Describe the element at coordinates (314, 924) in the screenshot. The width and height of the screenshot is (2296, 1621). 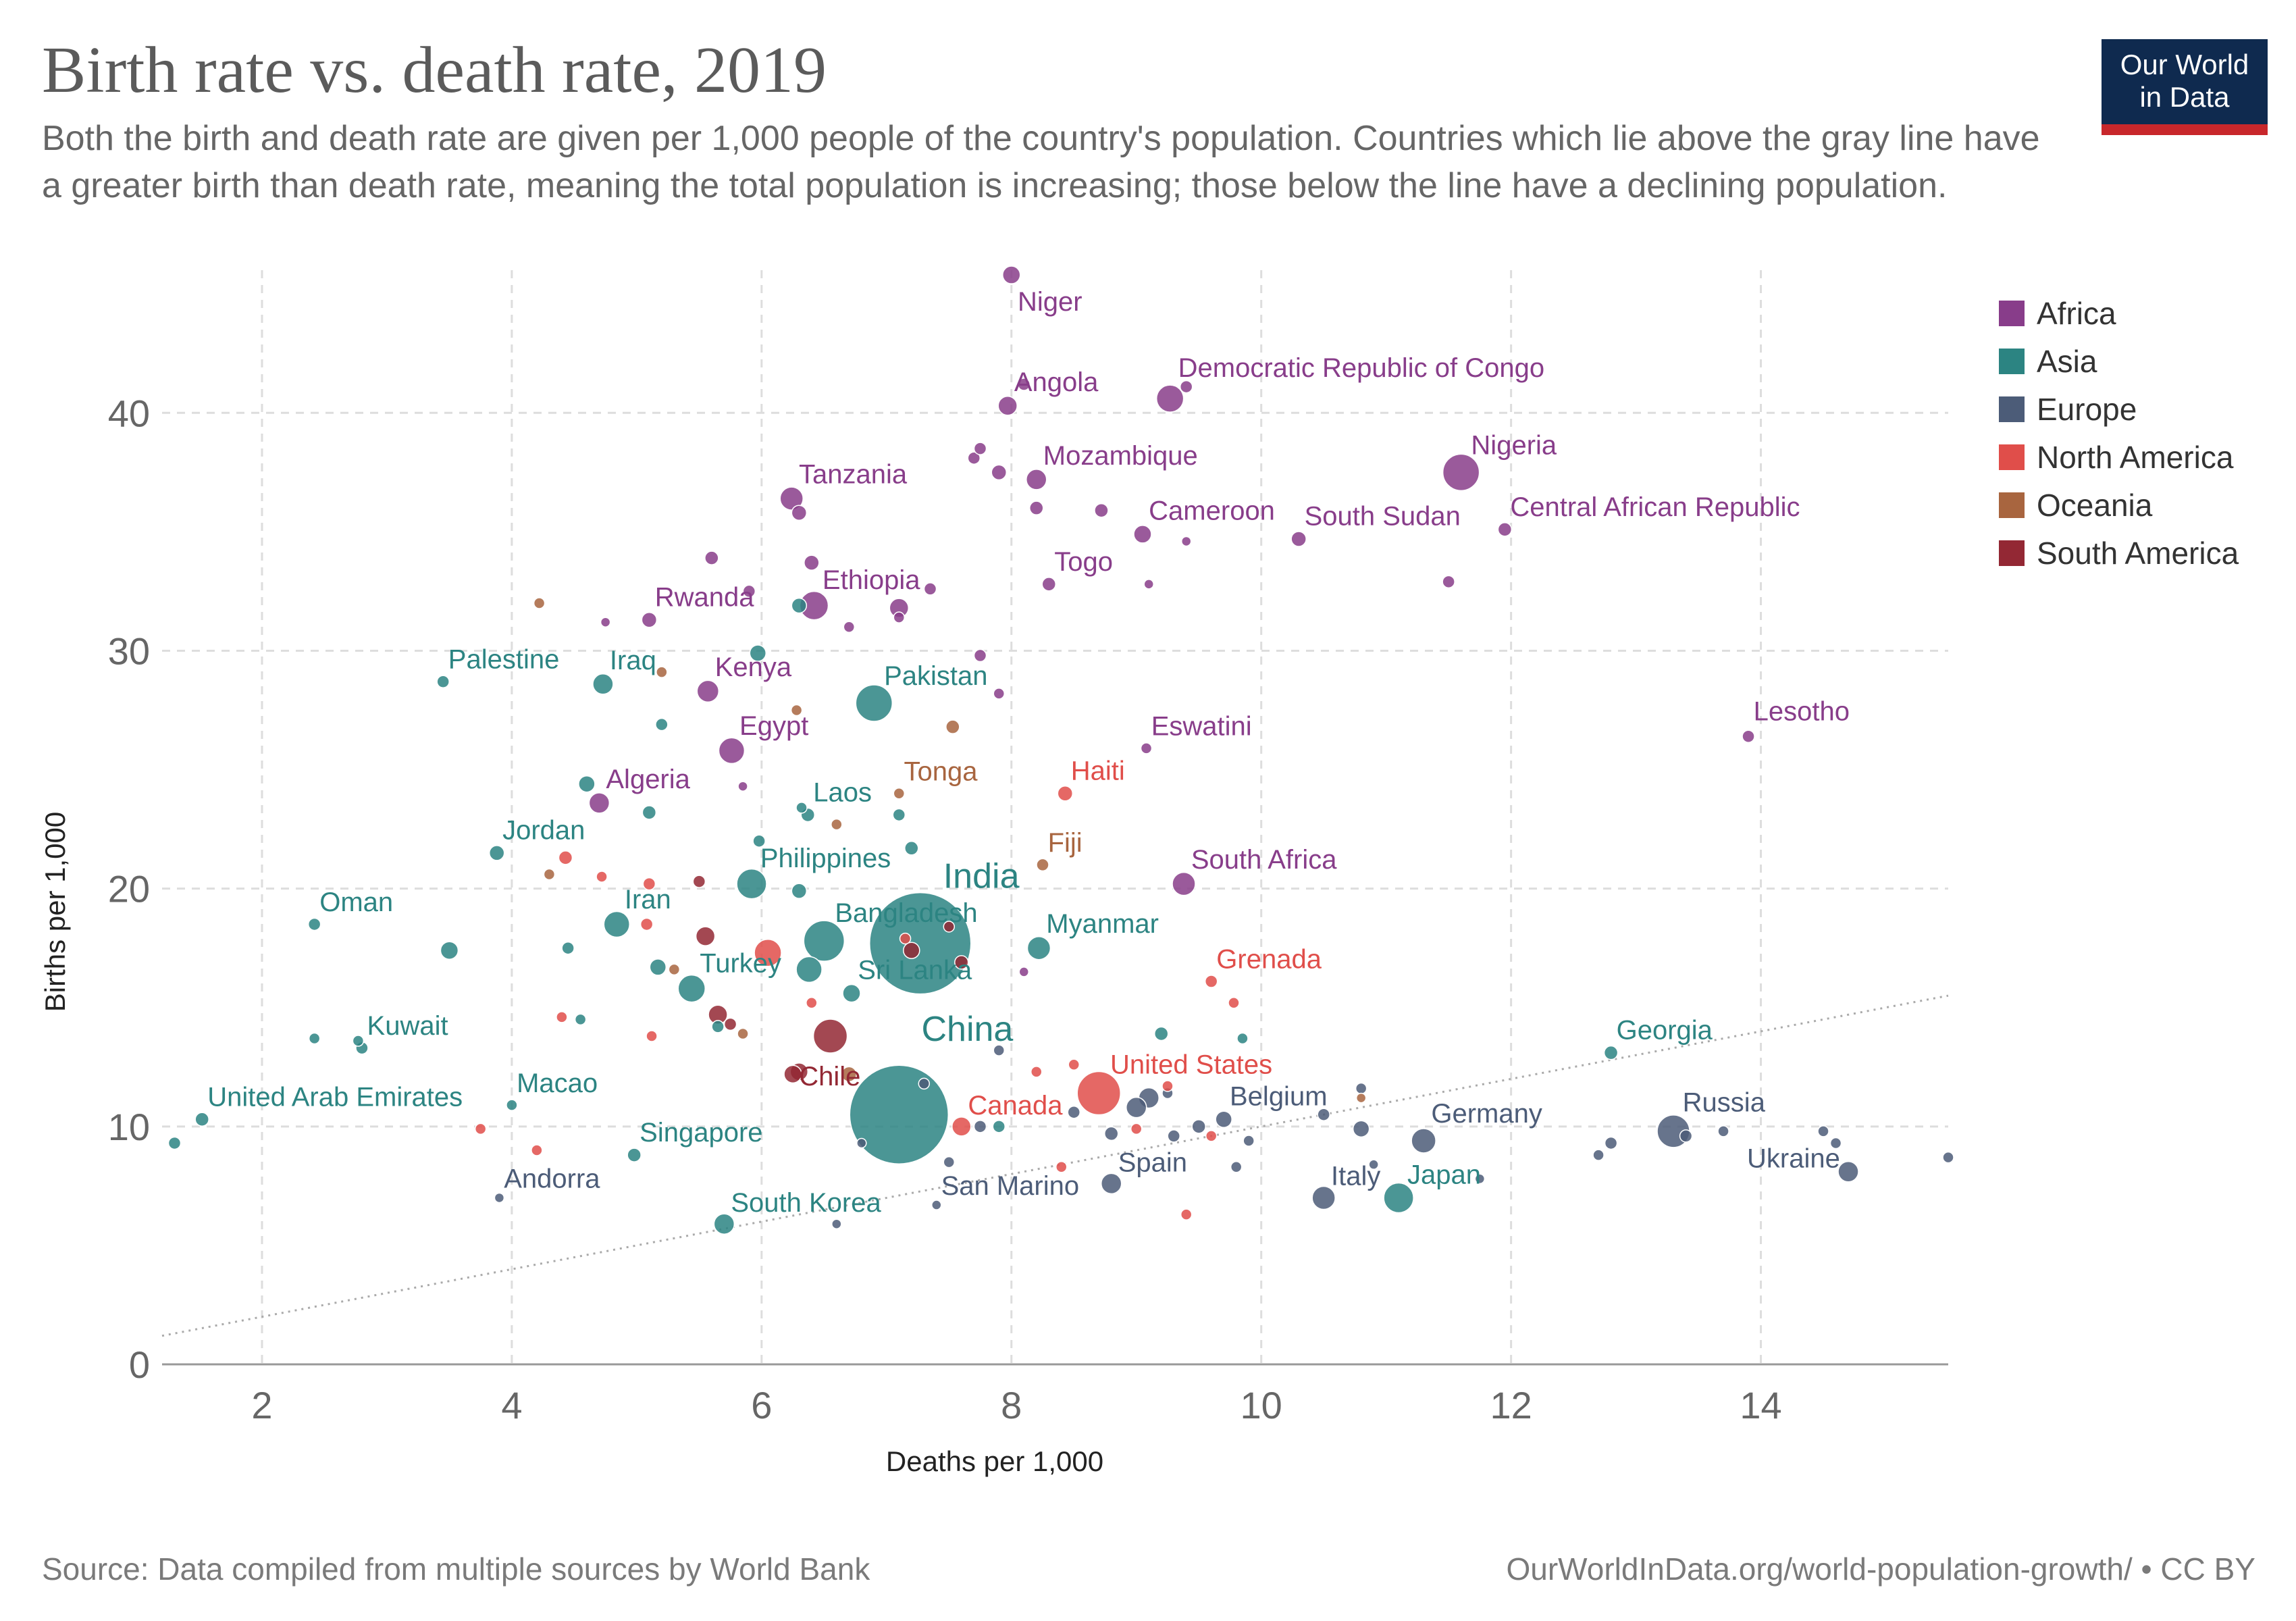
I see `point-oman` at that location.